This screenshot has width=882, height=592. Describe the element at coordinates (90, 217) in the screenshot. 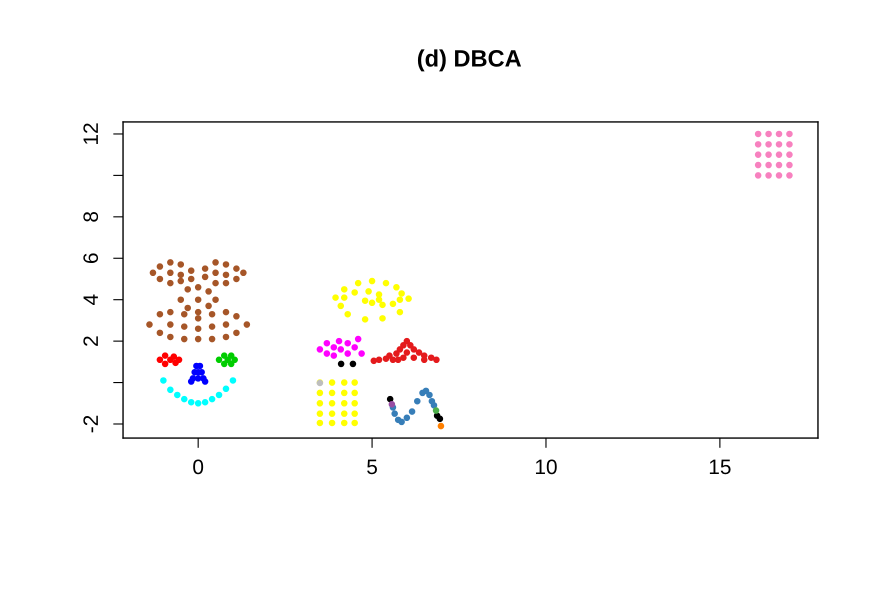

I see `y-tick-label: 8` at that location.